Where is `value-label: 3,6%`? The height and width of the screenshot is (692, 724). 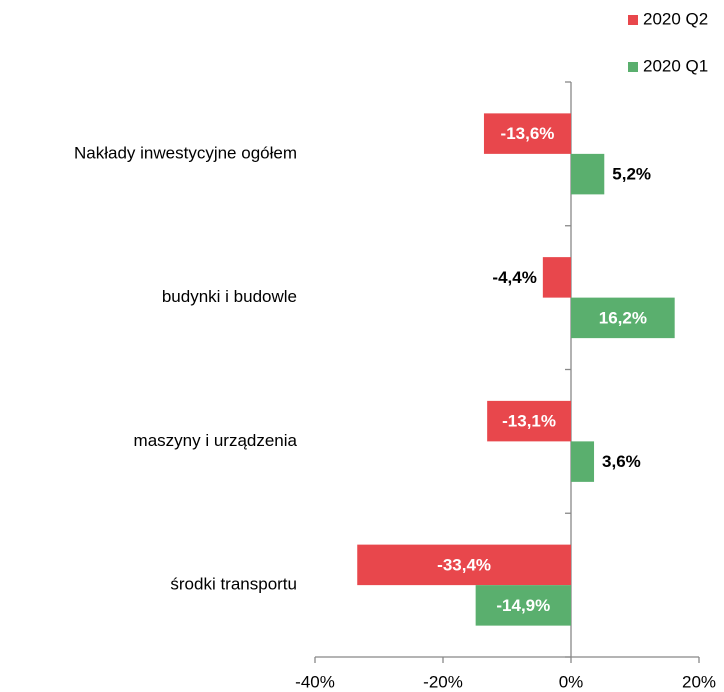 value-label: 3,6% is located at coordinates (621, 461).